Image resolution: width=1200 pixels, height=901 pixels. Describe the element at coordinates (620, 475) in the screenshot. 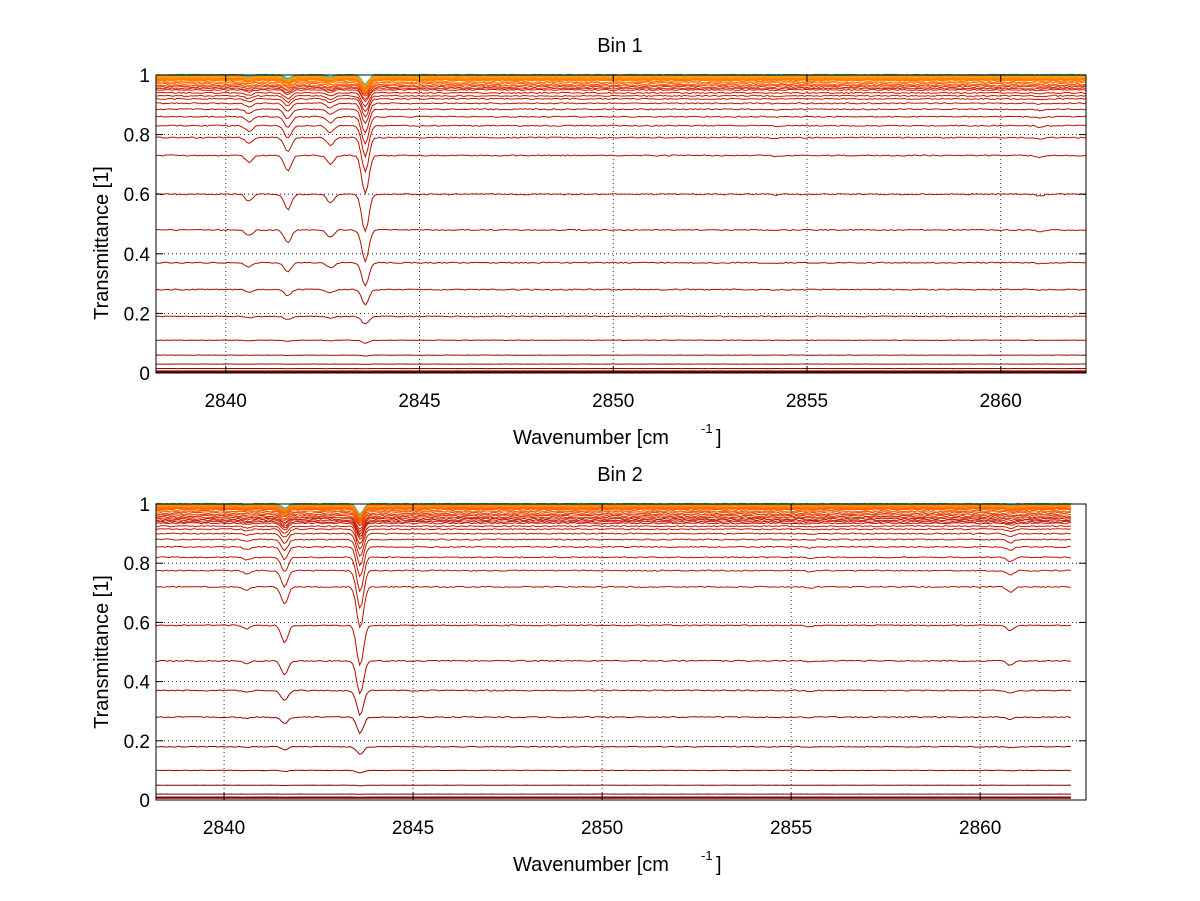

I see `bin2-title: Bin 2` at that location.